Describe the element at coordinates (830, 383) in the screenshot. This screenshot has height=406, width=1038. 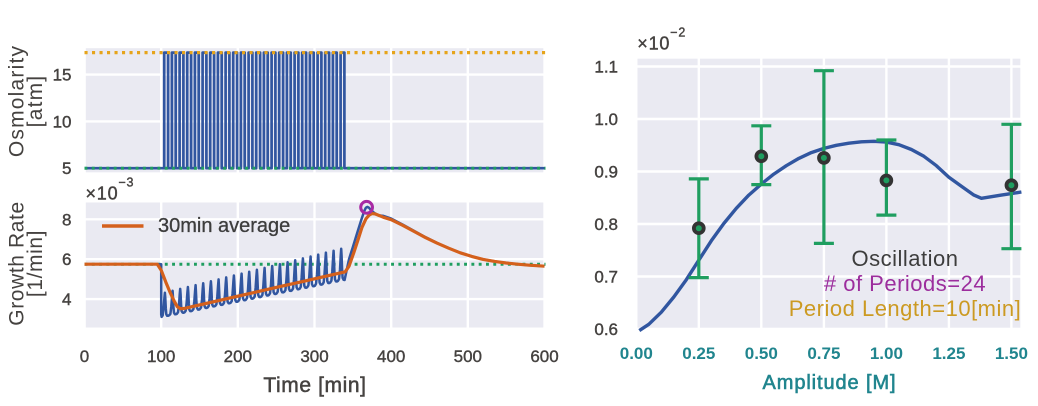
I see `svg-text: Amplitude [M]` at that location.